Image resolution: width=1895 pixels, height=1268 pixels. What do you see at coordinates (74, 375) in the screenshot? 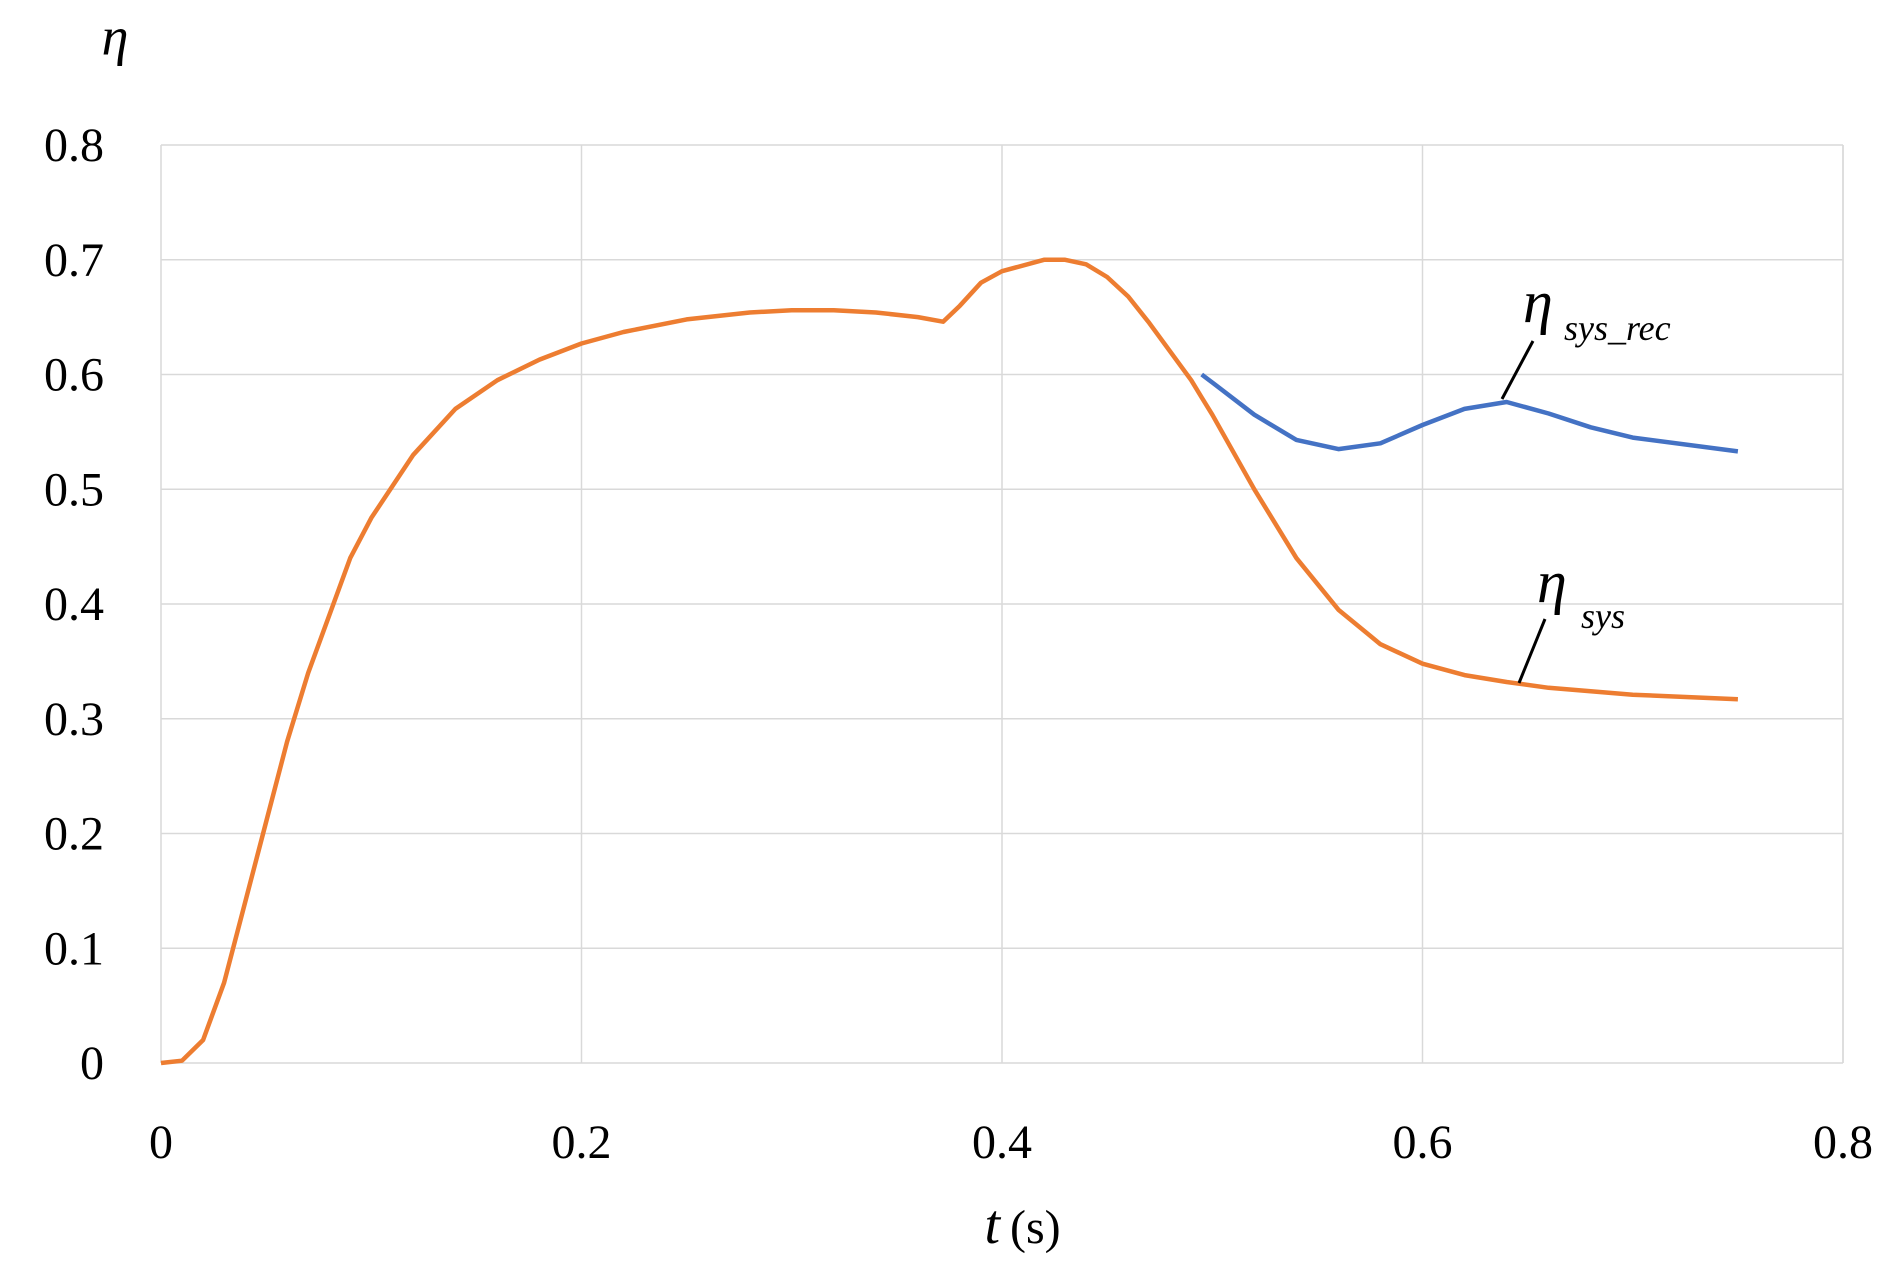
I see `y-tick-label: 0.6` at bounding box center [74, 375].